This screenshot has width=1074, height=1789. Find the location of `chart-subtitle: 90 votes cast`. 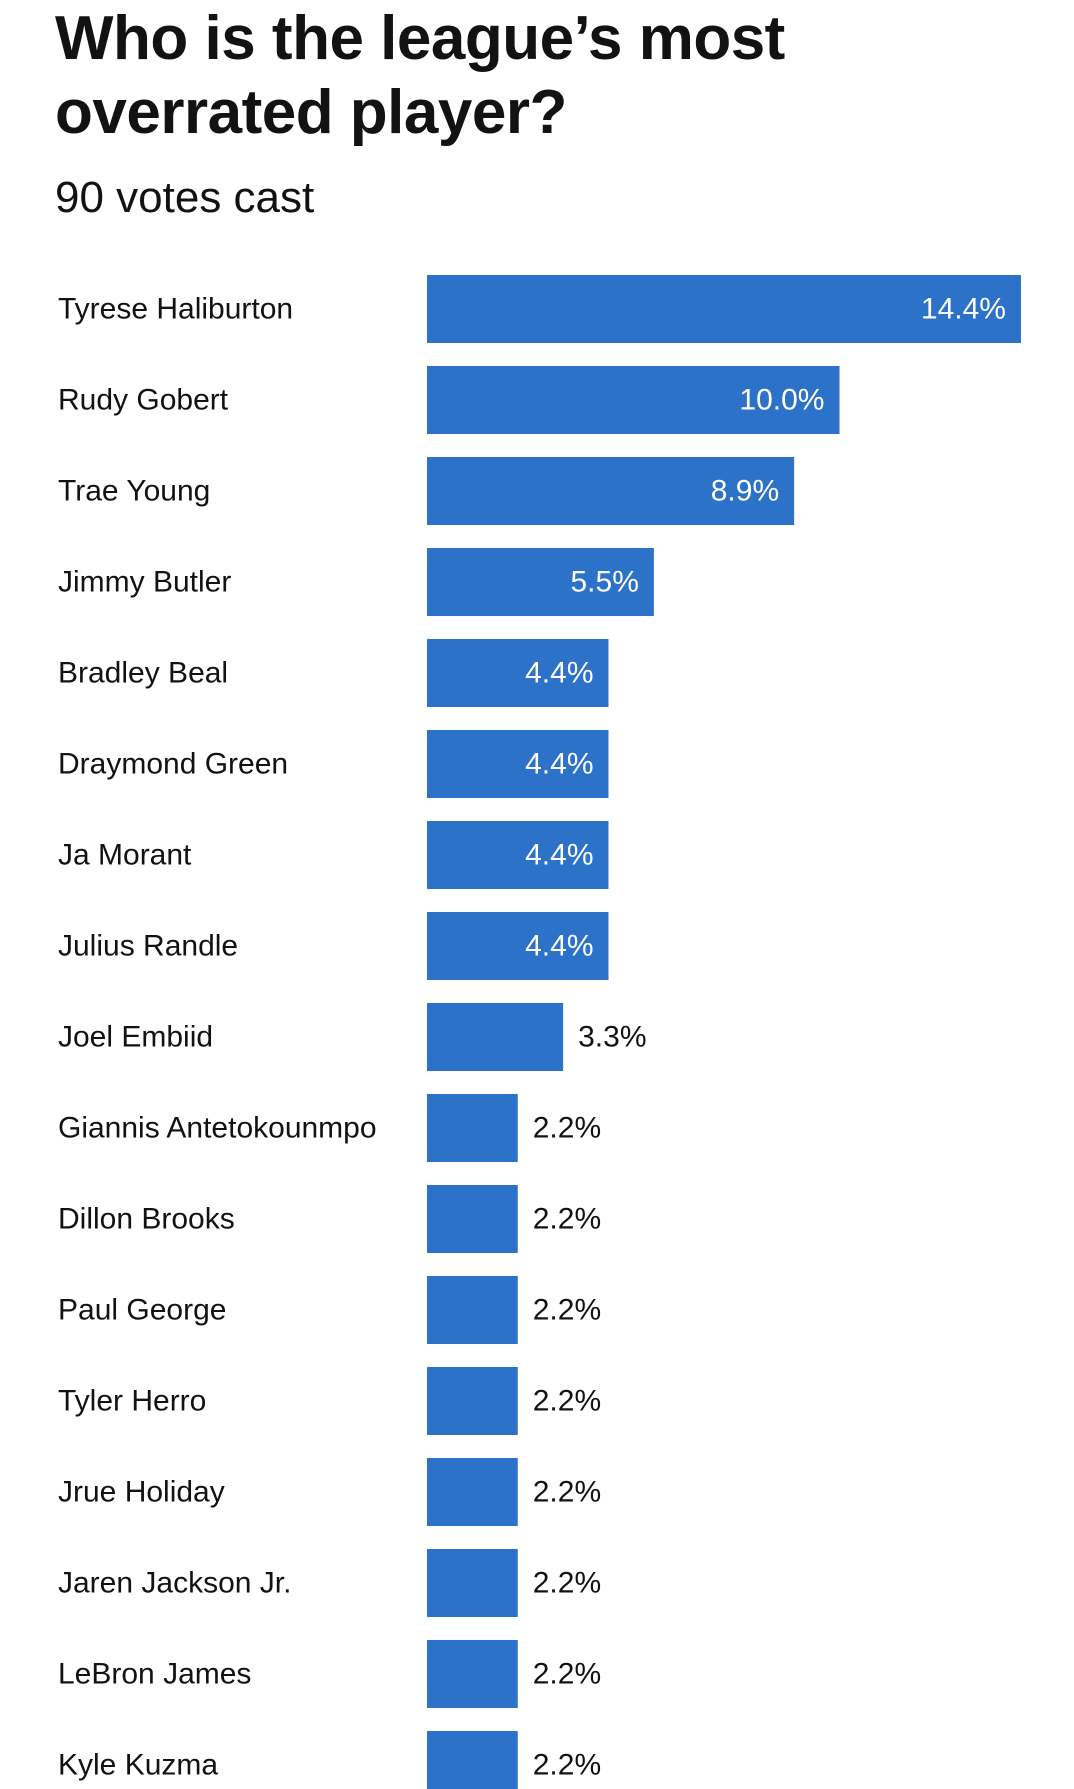

chart-subtitle: 90 votes cast is located at coordinates (185, 197).